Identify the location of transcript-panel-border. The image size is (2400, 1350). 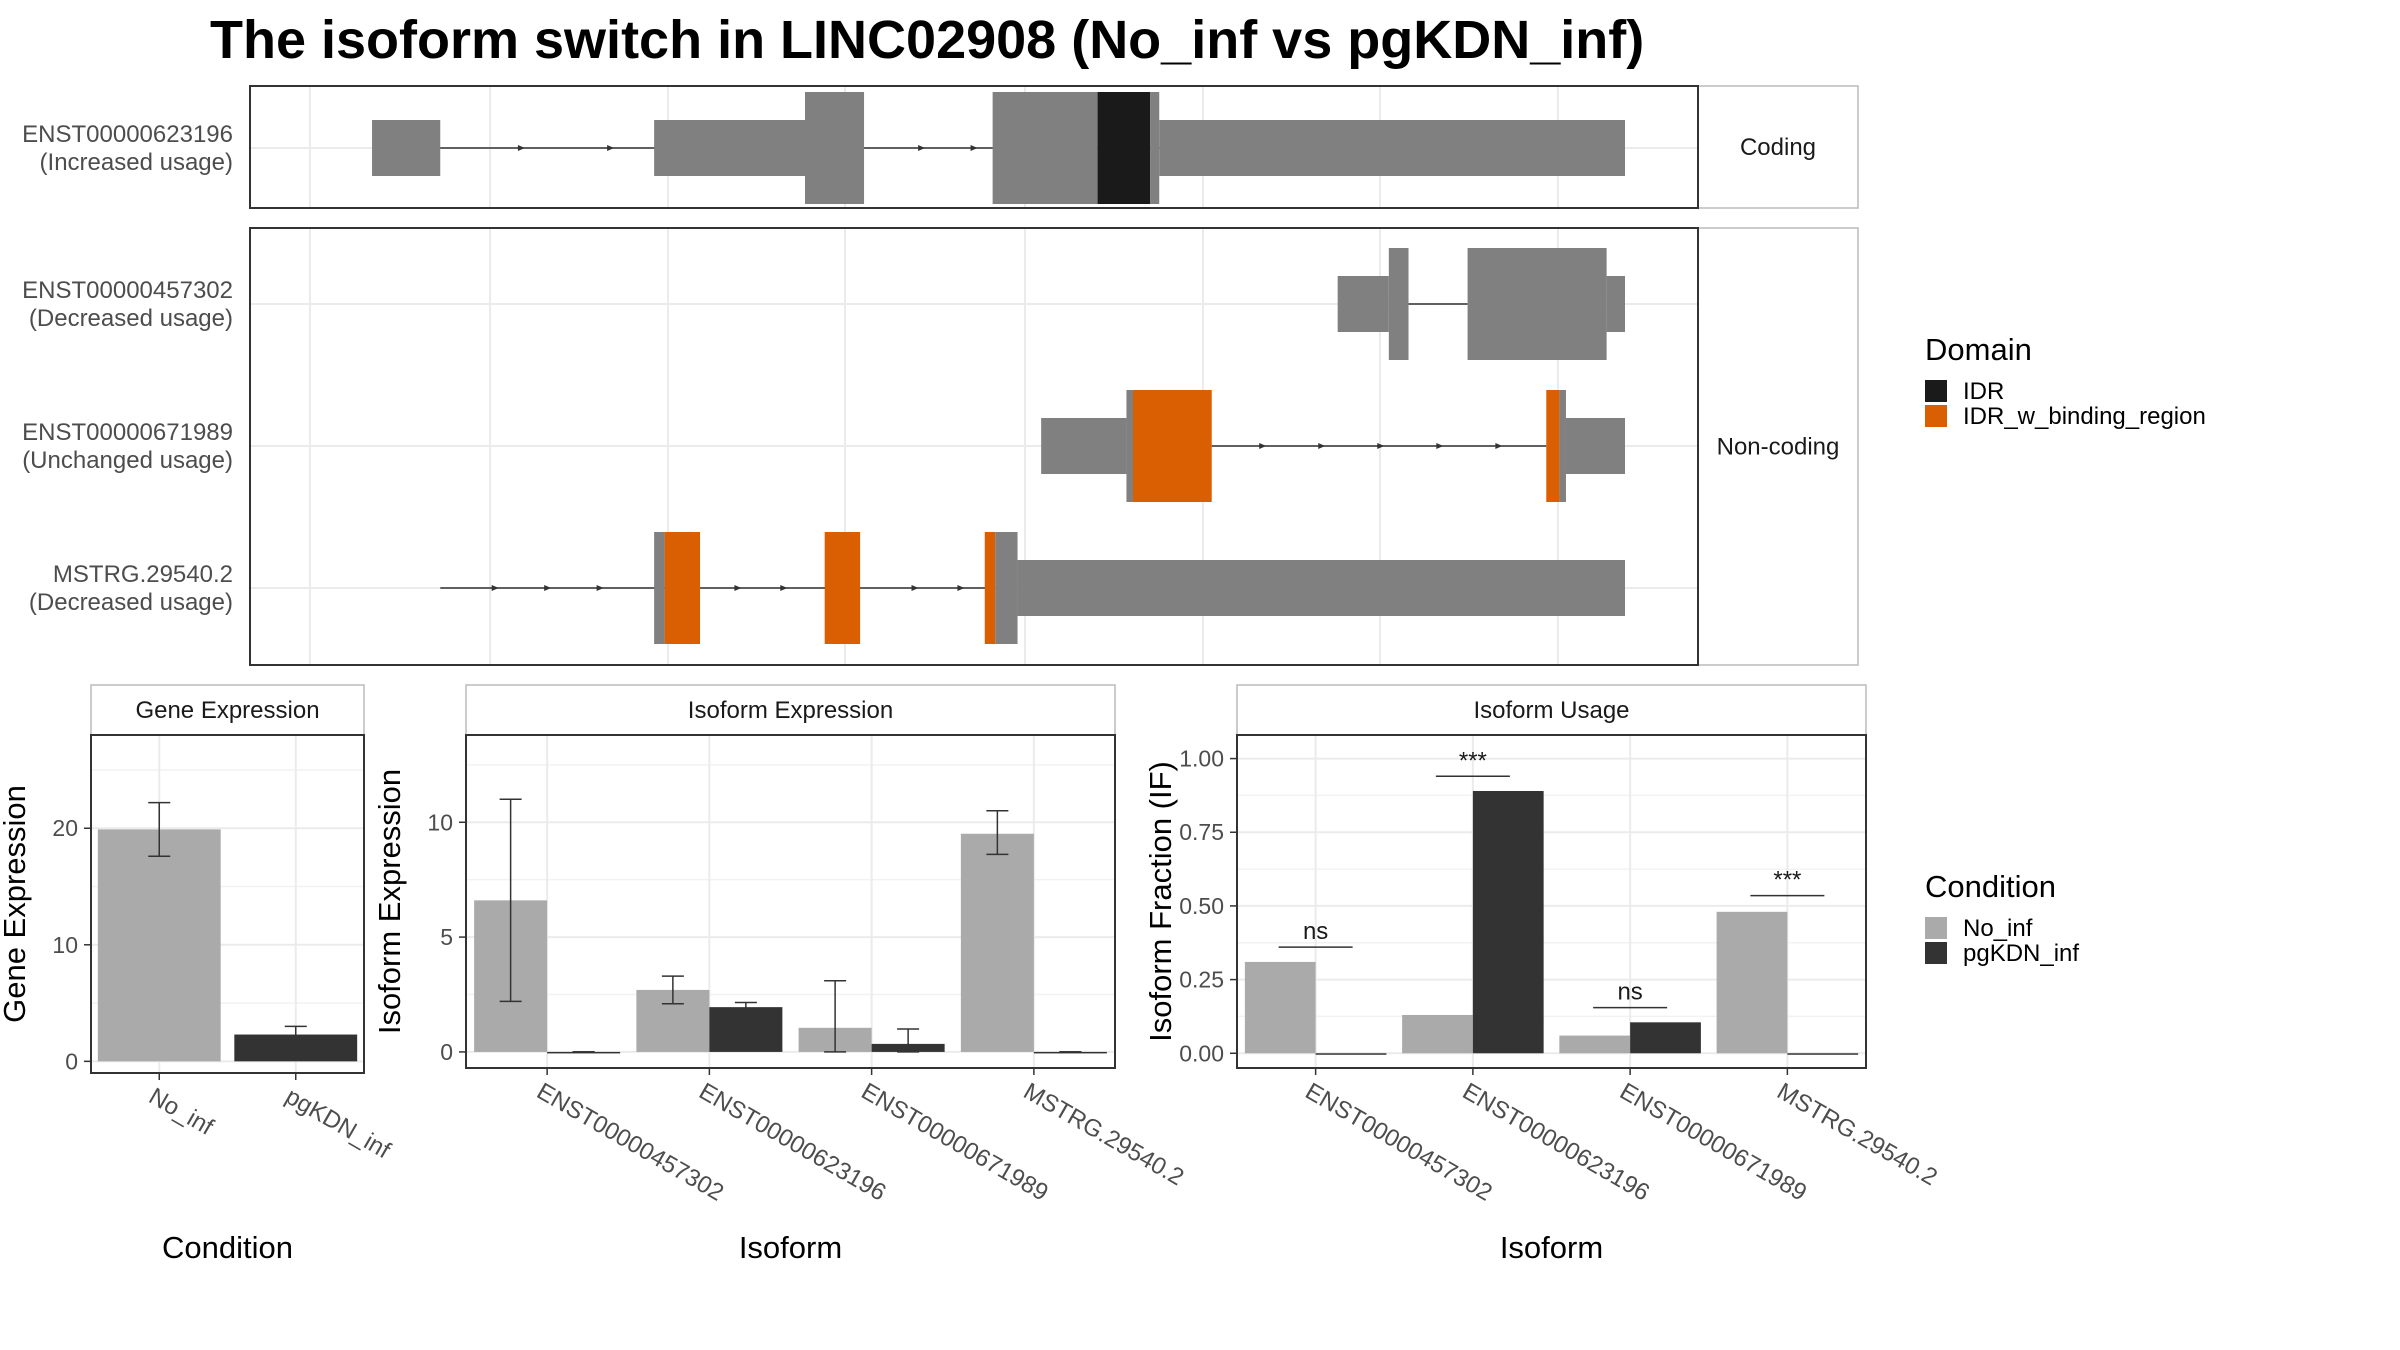
(974, 147).